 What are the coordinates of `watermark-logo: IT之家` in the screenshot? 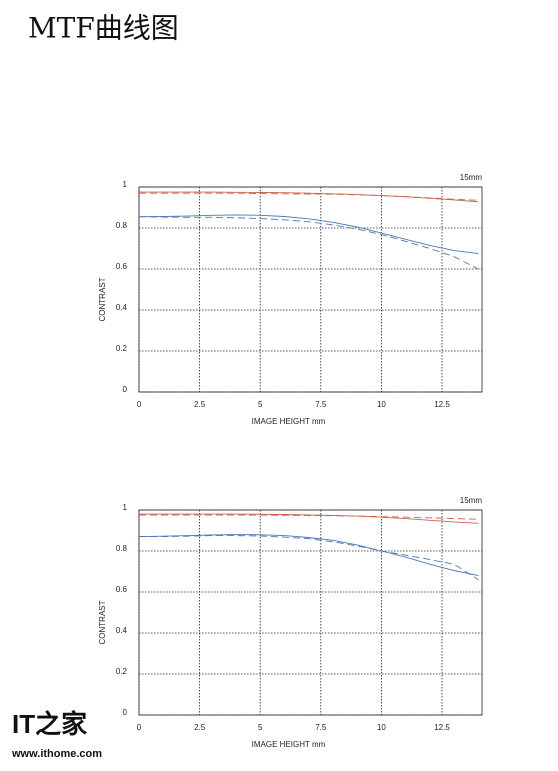 It's located at (49, 724).